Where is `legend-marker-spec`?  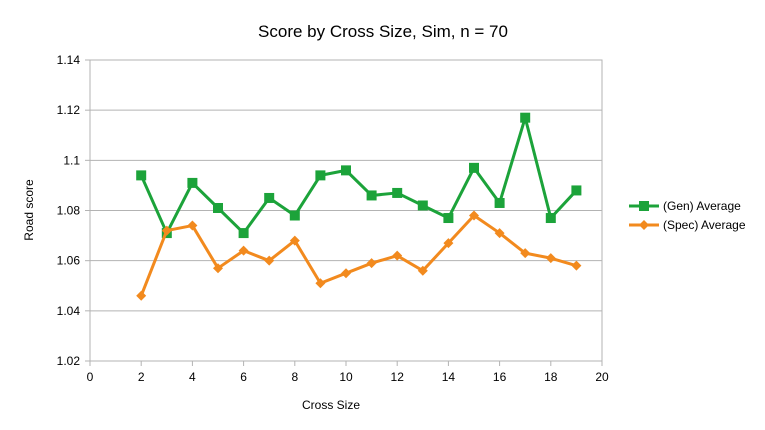 legend-marker-spec is located at coordinates (644, 225).